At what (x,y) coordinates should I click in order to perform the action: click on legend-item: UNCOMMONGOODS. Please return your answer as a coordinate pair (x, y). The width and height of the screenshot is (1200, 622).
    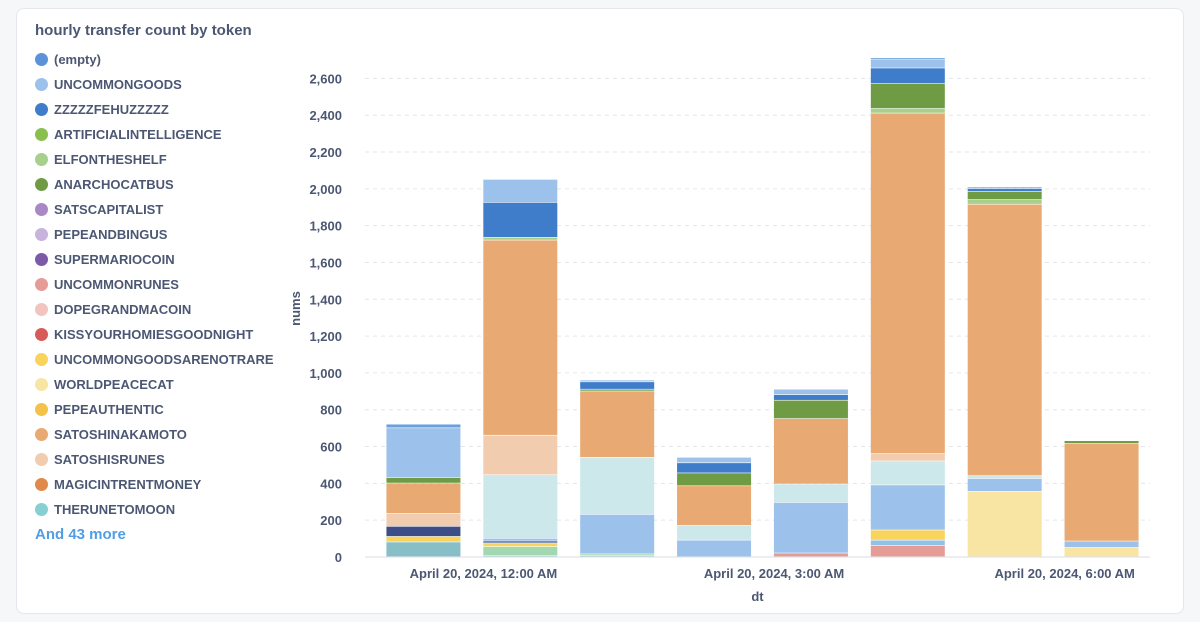
    Looking at the image, I should click on (165, 84).